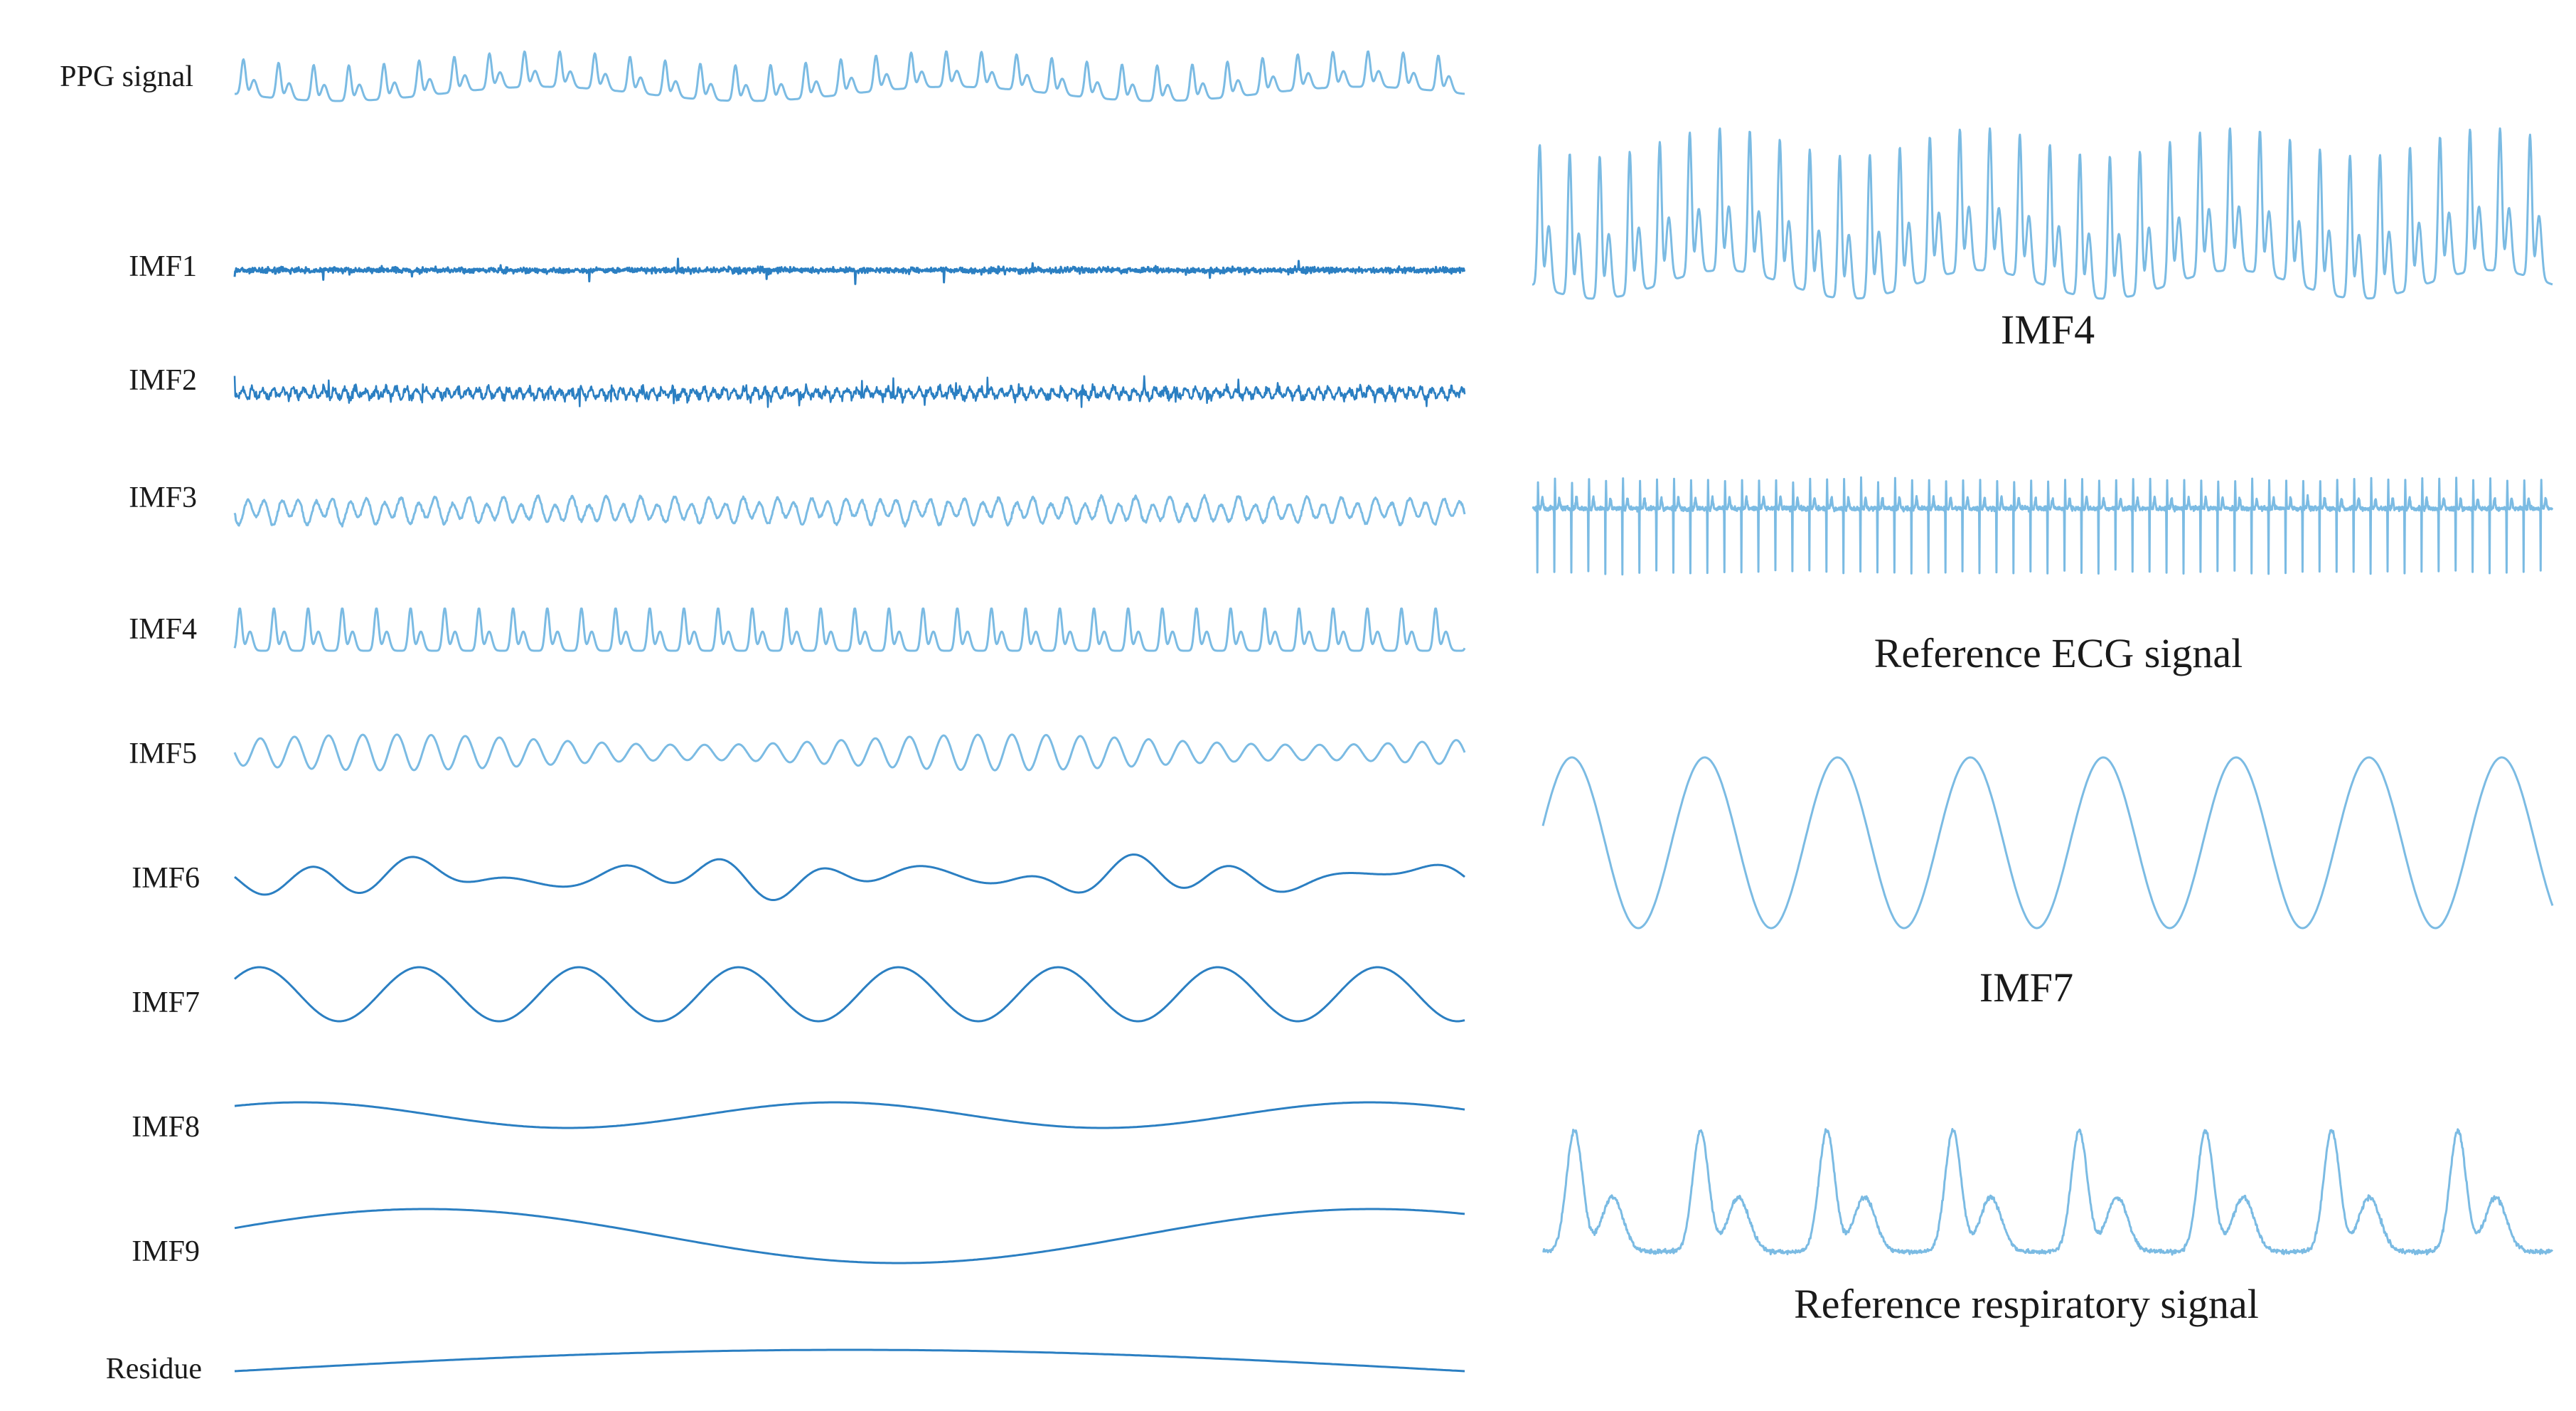 The width and height of the screenshot is (2576, 1411). Describe the element at coordinates (2043, 526) in the screenshot. I see `waveform-reference-ecg` at that location.